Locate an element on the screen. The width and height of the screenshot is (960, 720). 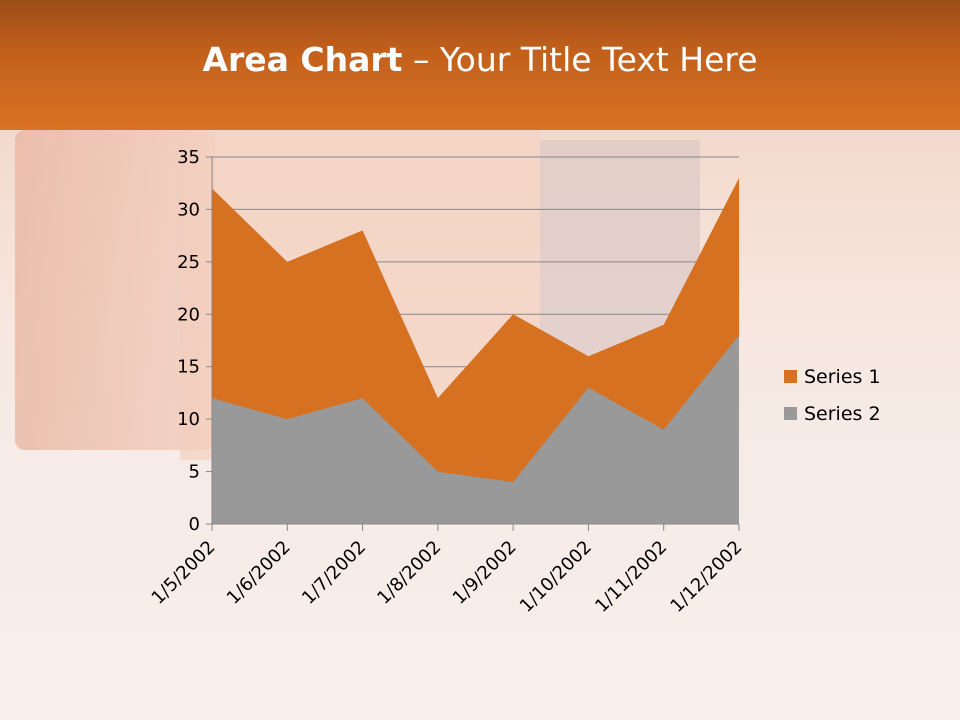
y-tick-label: 0 is located at coordinates (194, 524).